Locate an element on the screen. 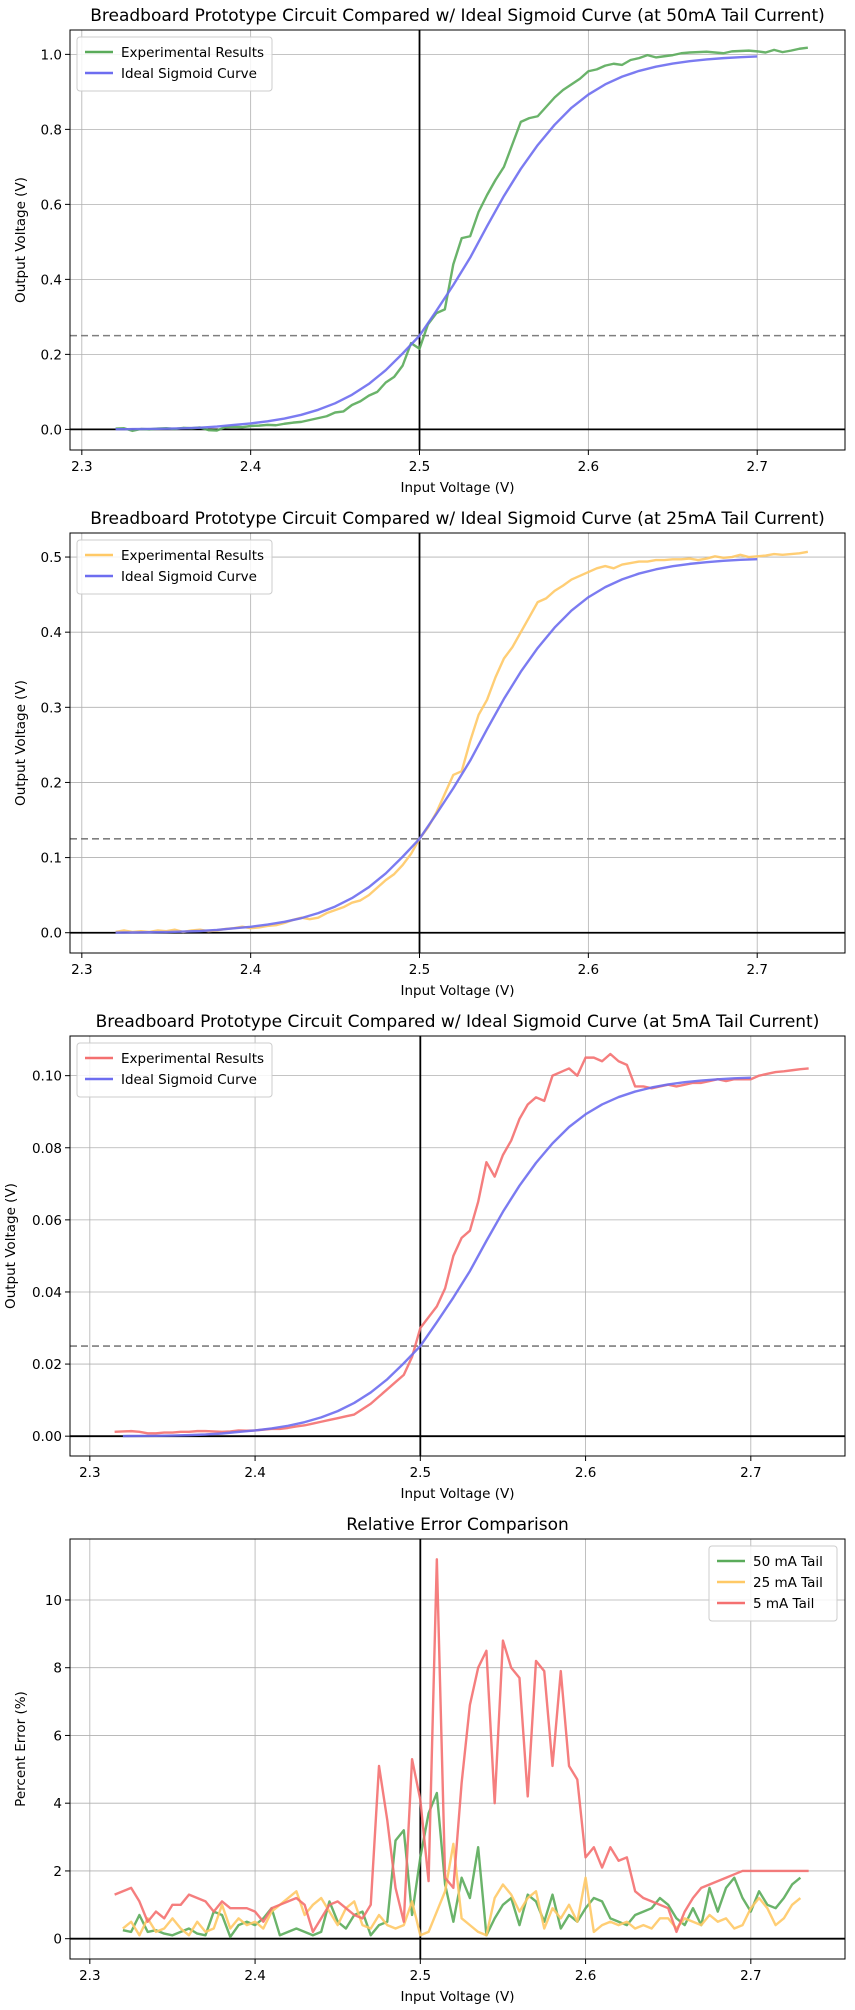 The height and width of the screenshot is (2010, 855). y-tick-label: 4 is located at coordinates (57, 1804).